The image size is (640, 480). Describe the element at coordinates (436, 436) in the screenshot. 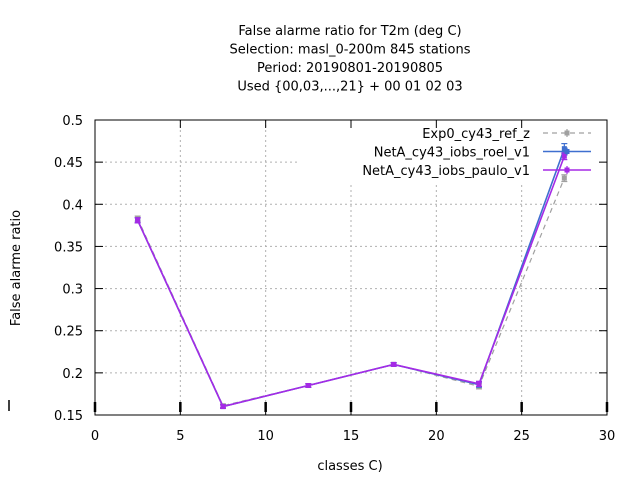

I see `x-tick-label: 20` at that location.